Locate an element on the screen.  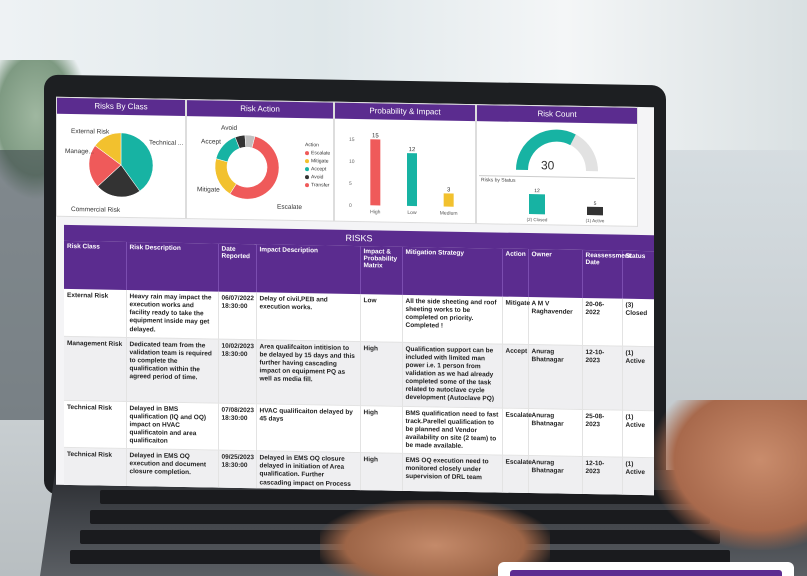
pie-label: Commercial Risk is located at coordinates (96, 210).